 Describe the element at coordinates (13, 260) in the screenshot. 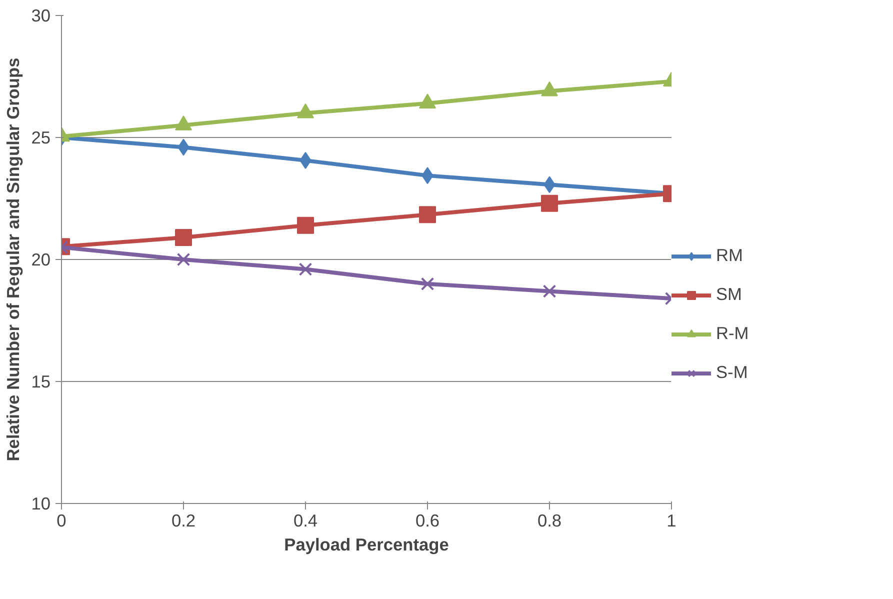

I see `y-axis-title: Relative Number of Regular and Singular Groups` at that location.